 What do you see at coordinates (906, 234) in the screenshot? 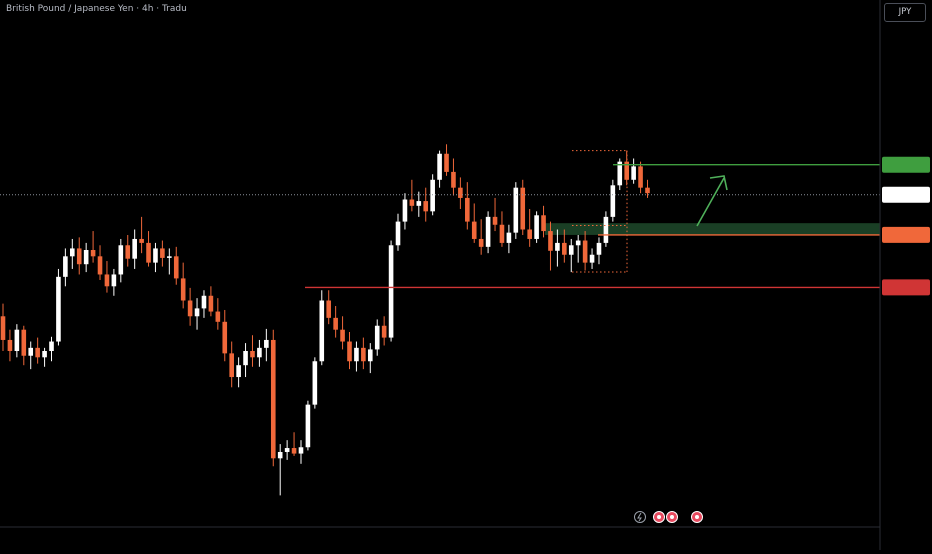
I see `buy-entry-price-tag-bg` at bounding box center [906, 234].